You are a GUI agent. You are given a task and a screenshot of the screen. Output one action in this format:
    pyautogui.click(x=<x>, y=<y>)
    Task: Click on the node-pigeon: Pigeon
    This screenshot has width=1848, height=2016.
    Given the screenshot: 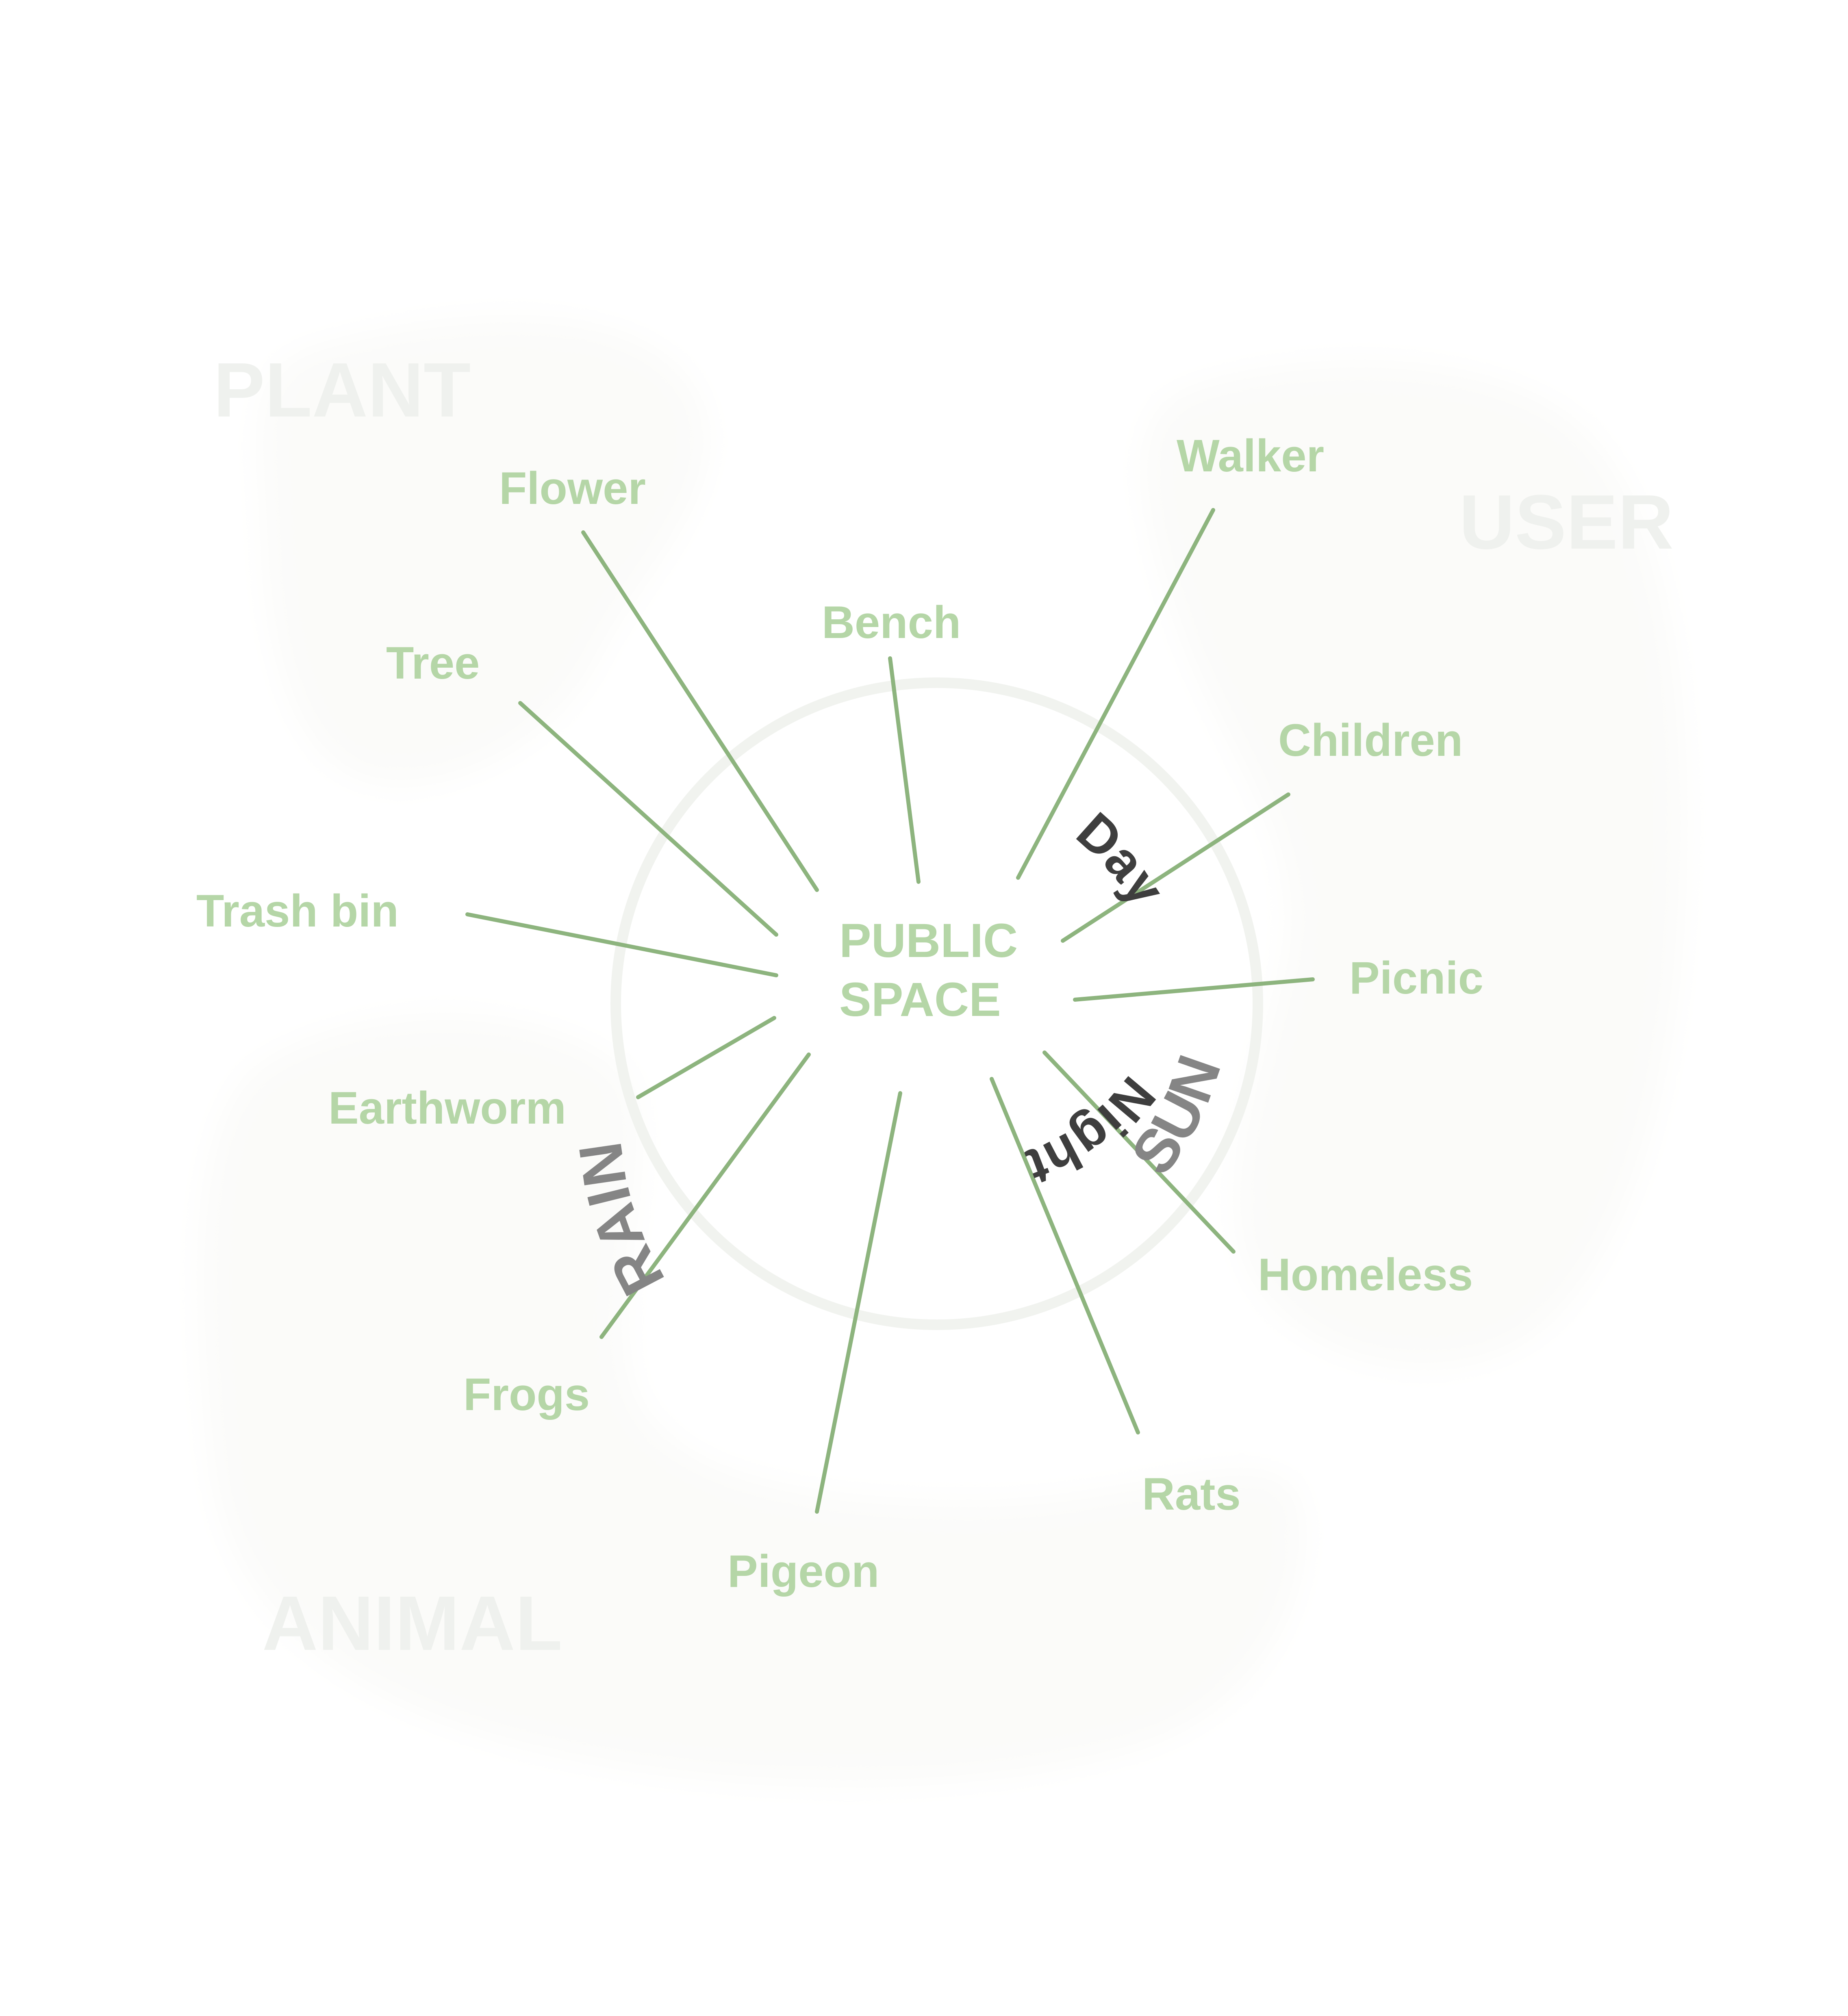 What is the action you would take?
    pyautogui.click(x=803, y=1571)
    